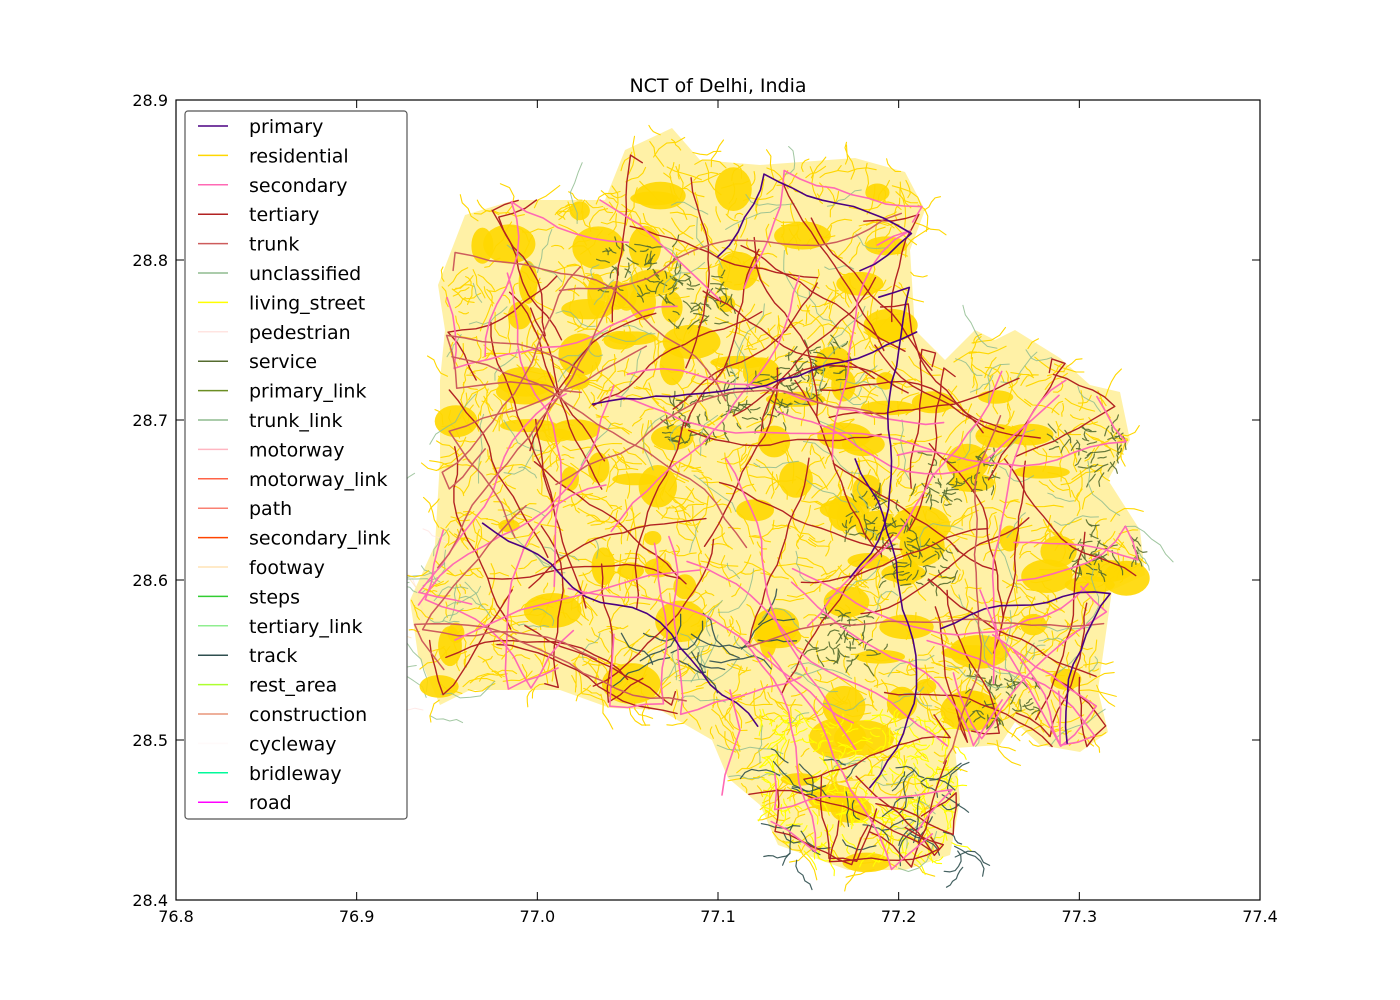 Image resolution: width=1400 pixels, height=1000 pixels. I want to click on x-tick-label: 77.4, so click(1260, 916).